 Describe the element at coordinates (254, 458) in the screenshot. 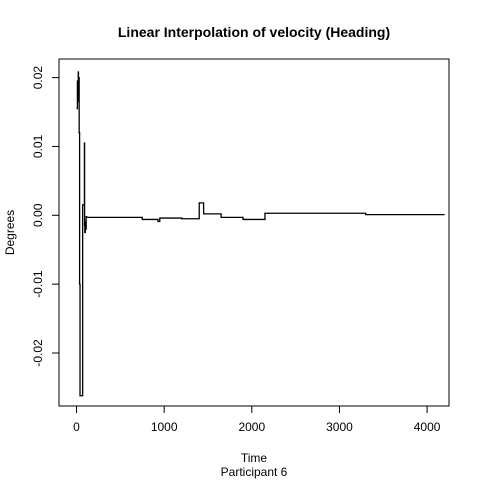

I see `x-axis-label: Time` at that location.